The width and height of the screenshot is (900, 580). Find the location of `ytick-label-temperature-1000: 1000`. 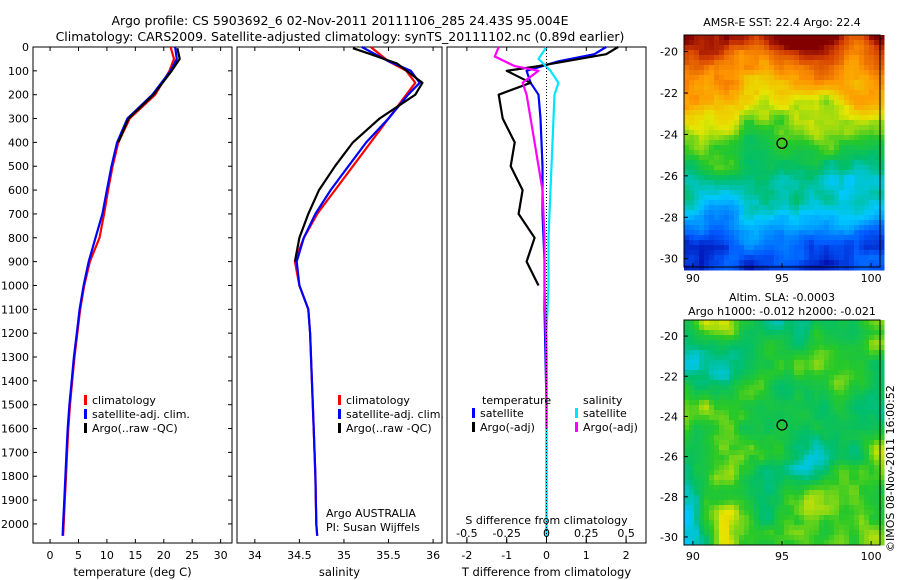

ytick-label-temperature-1000: 1000 is located at coordinates (15, 285).